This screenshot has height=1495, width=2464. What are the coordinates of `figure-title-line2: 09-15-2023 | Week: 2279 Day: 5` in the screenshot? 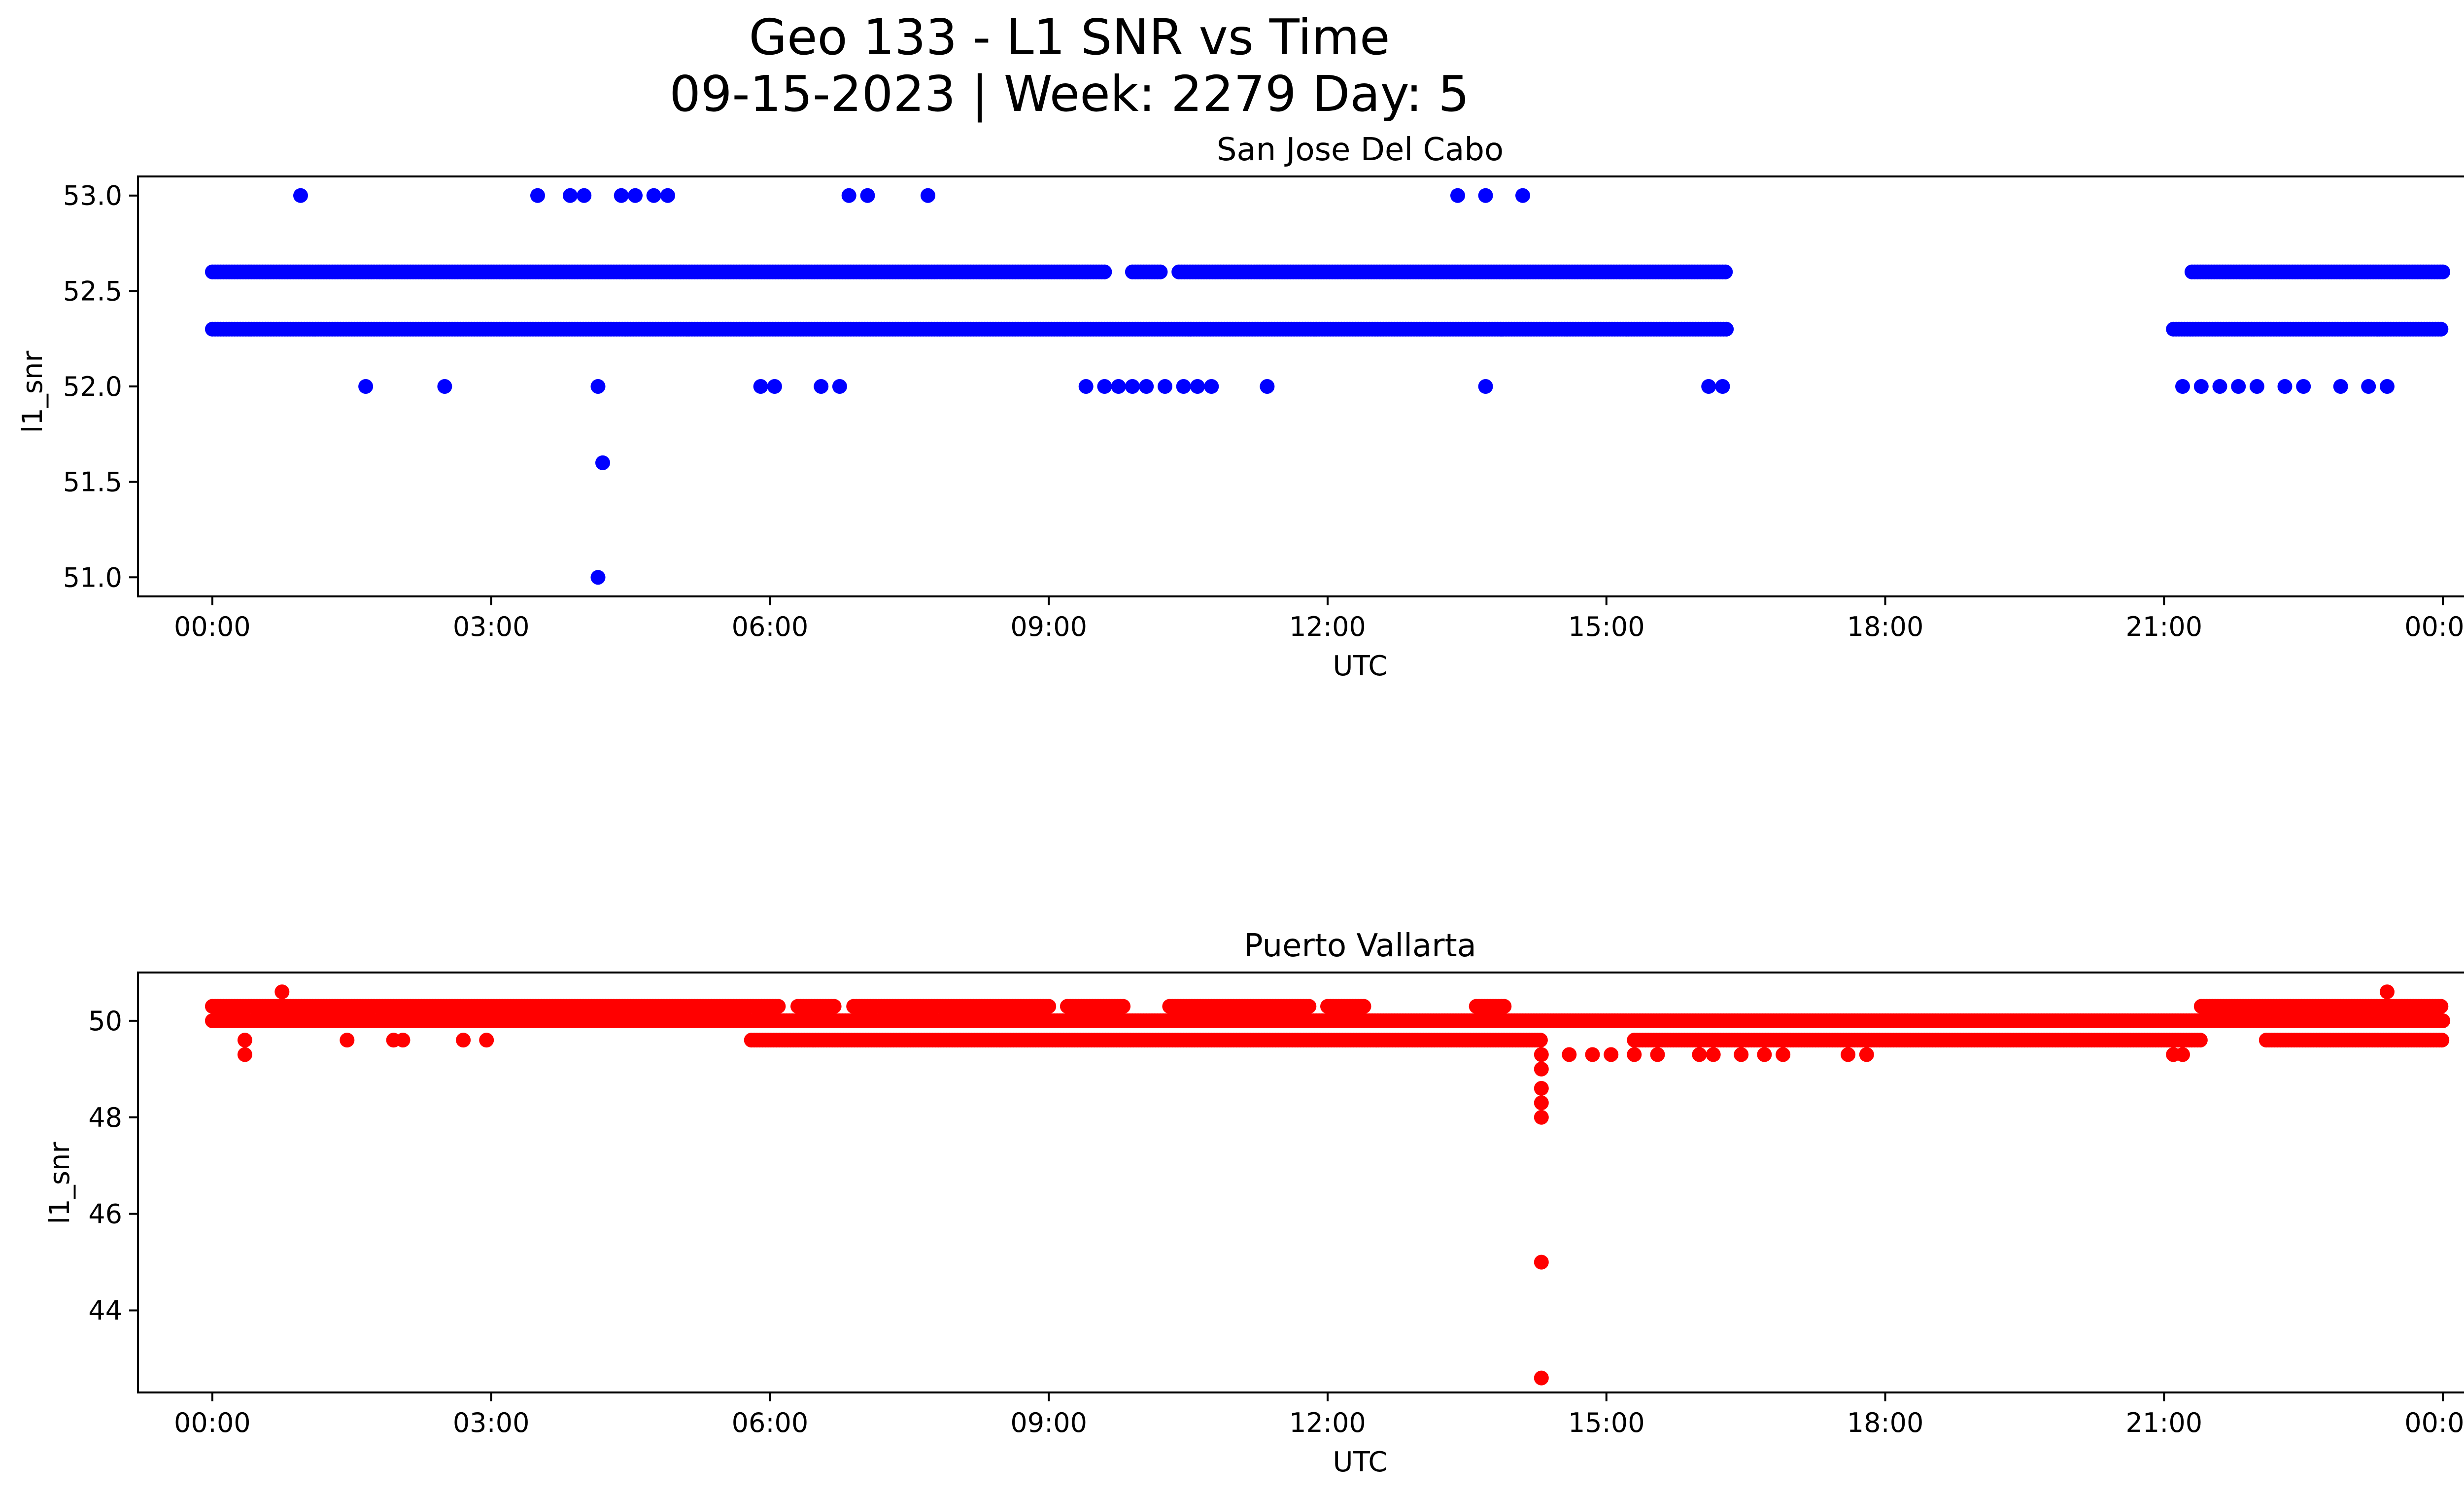 It's located at (1069, 94).